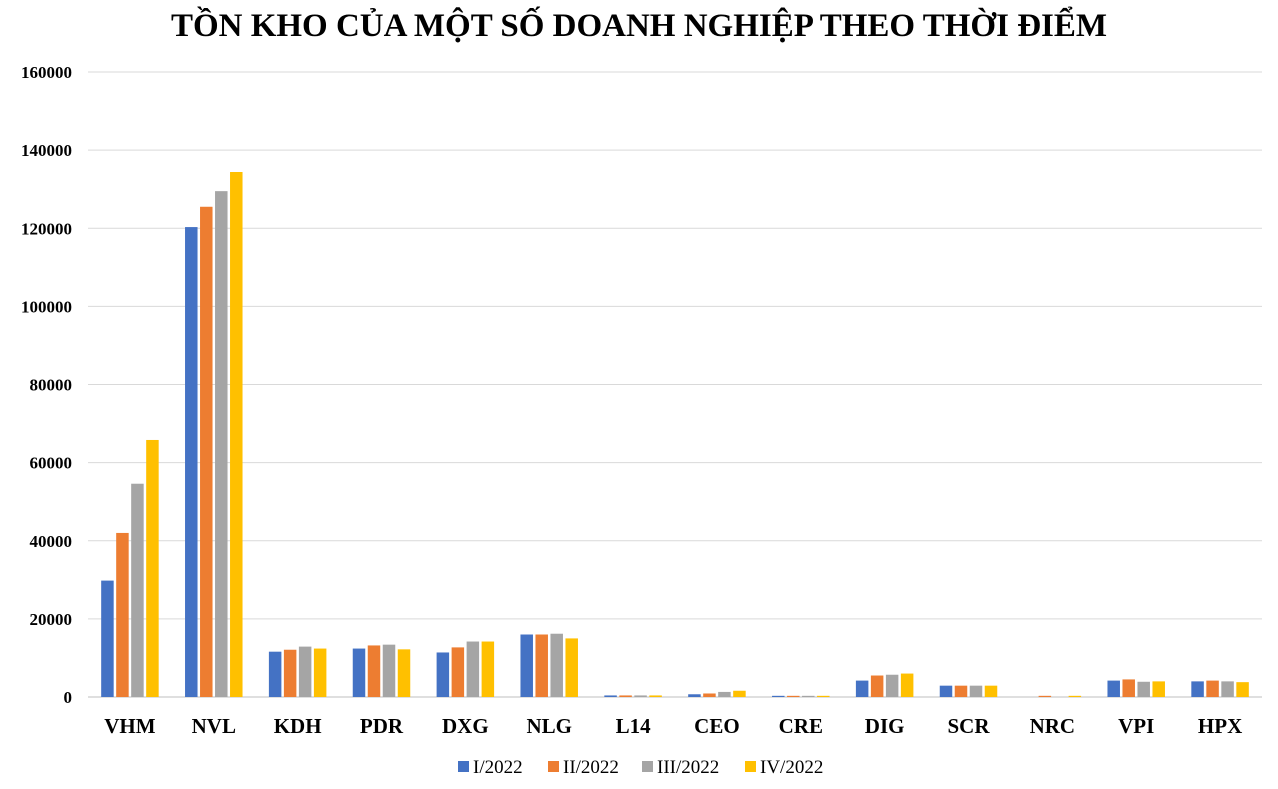  I want to click on y-tick-label: 0, so click(68, 697).